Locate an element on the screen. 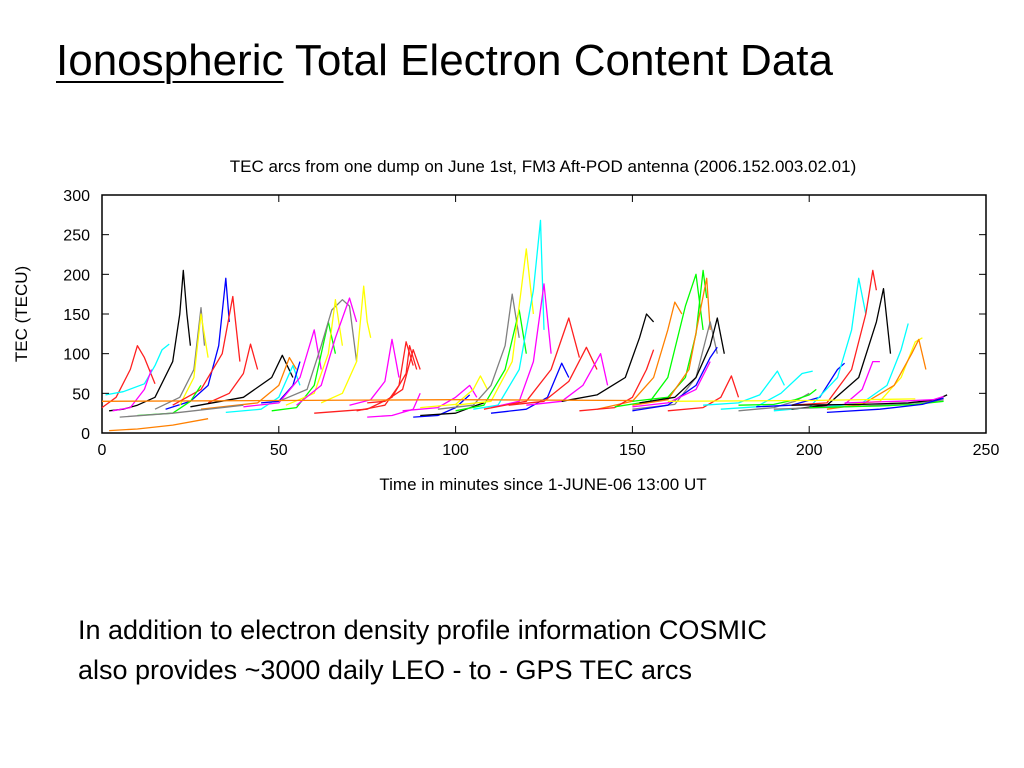 Image resolution: width=1024 pixels, height=768 pixels. x-tick-label: 250 is located at coordinates (986, 450).